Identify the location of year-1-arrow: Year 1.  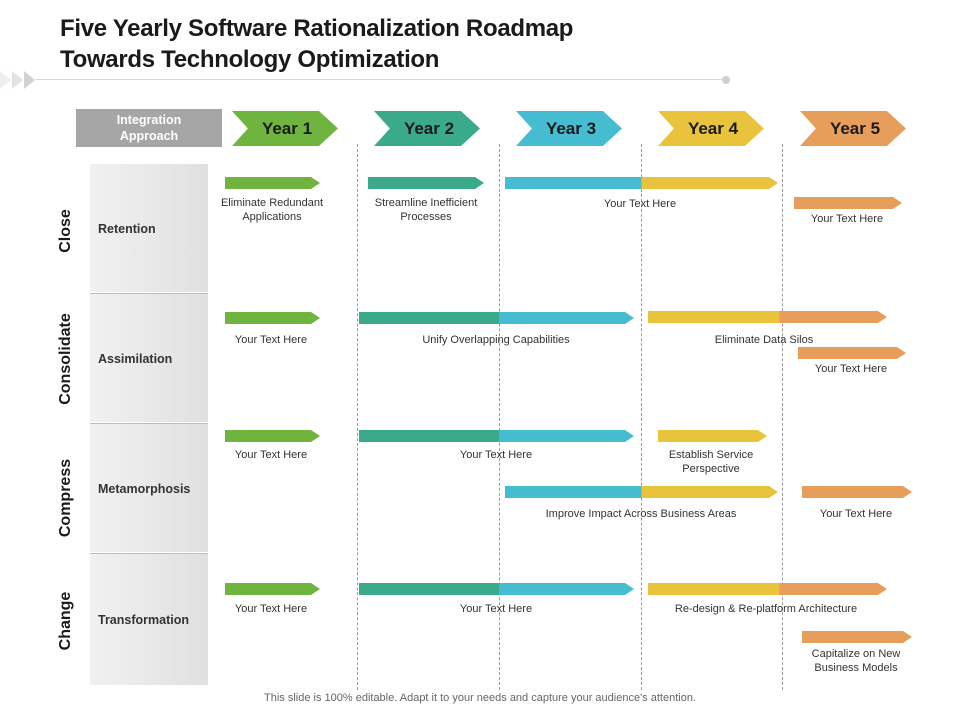
(285, 128).